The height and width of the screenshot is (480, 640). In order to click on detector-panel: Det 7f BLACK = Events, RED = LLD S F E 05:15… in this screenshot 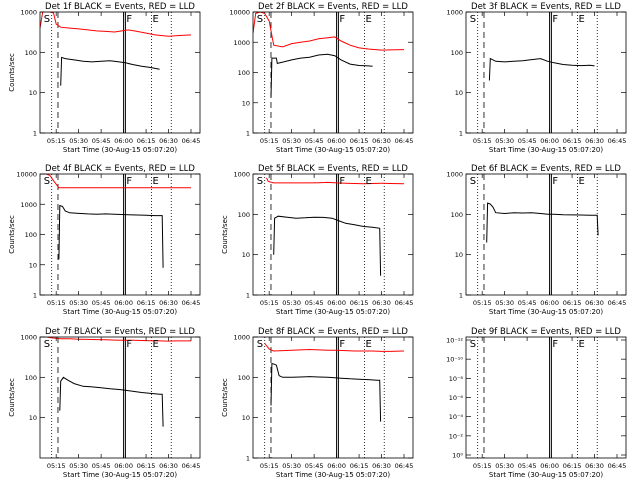, I will do `click(104, 403)`.